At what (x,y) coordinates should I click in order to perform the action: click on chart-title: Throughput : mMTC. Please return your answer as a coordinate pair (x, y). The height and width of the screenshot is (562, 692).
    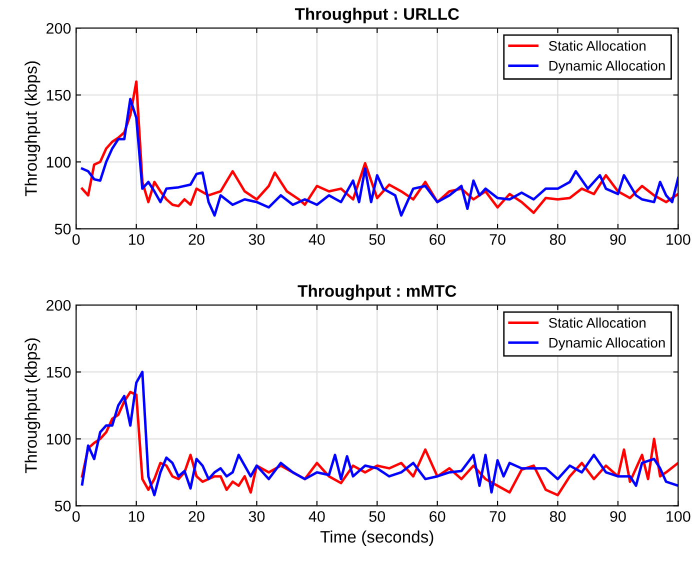
    Looking at the image, I should click on (377, 292).